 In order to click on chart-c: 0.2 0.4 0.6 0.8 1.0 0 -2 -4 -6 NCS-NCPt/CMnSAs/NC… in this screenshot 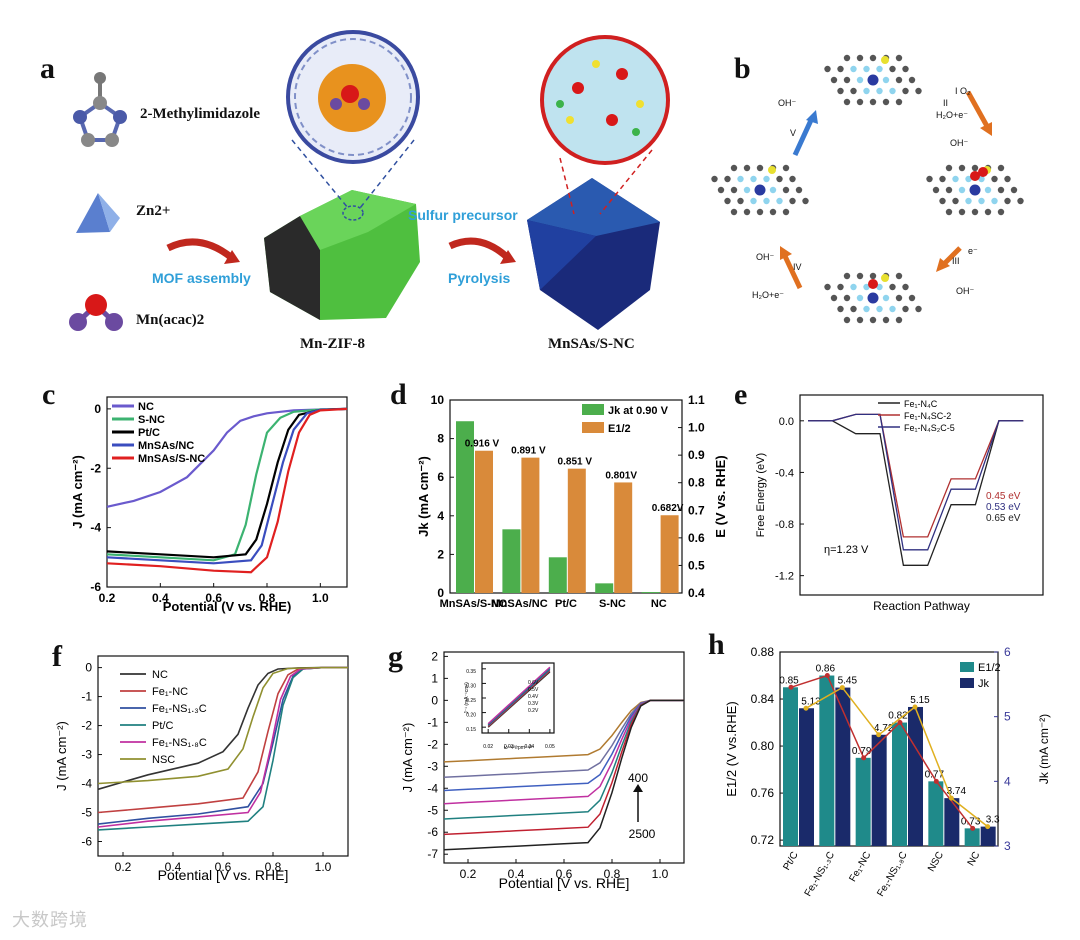, I will do `click(209, 505)`.